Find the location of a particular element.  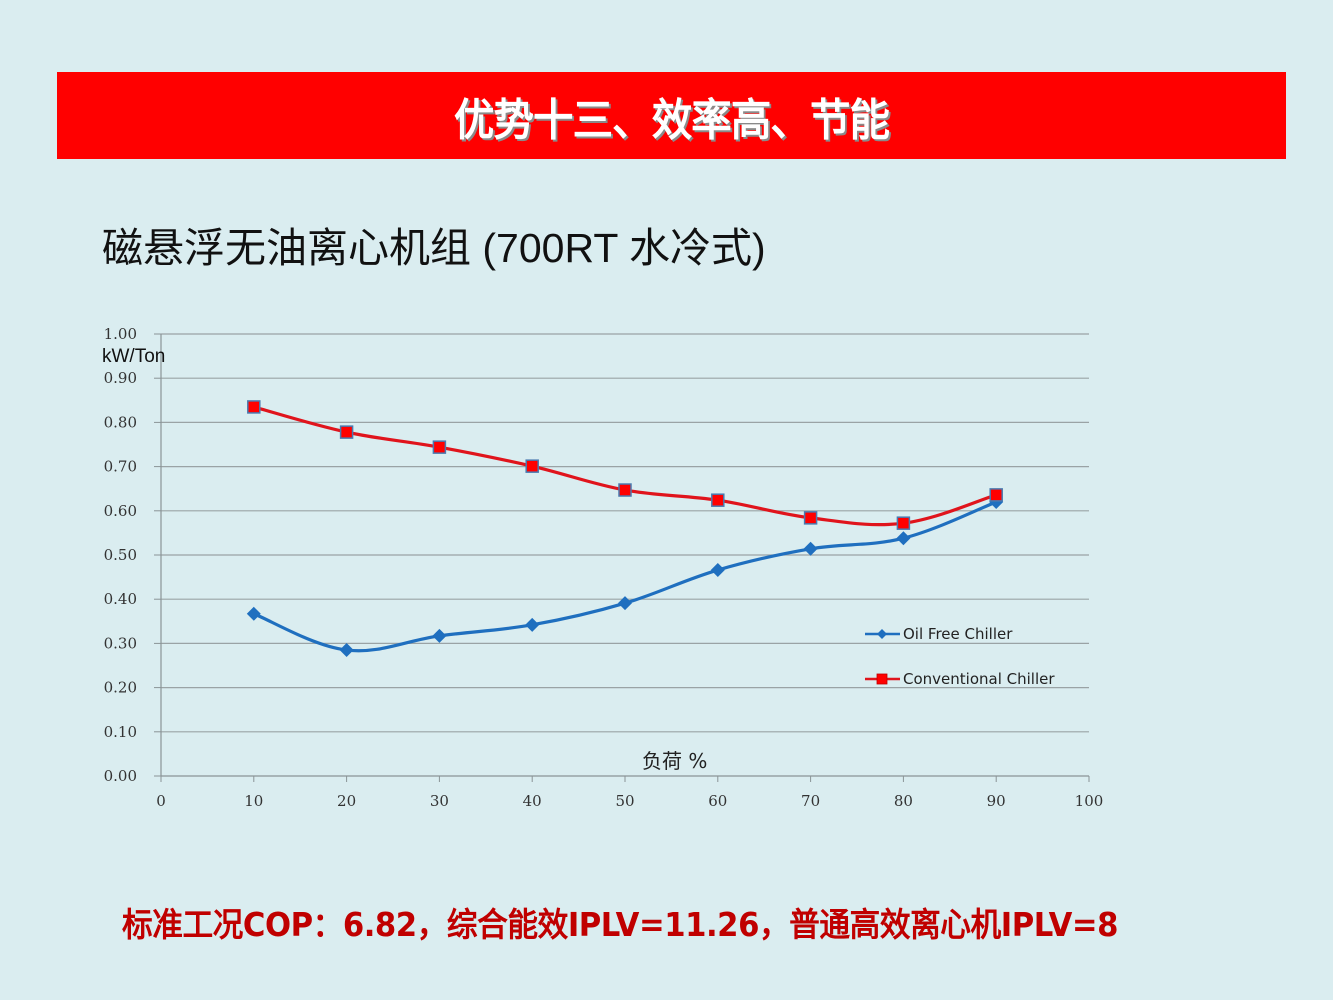

y-tick-label: 0.10 is located at coordinates (120, 732).